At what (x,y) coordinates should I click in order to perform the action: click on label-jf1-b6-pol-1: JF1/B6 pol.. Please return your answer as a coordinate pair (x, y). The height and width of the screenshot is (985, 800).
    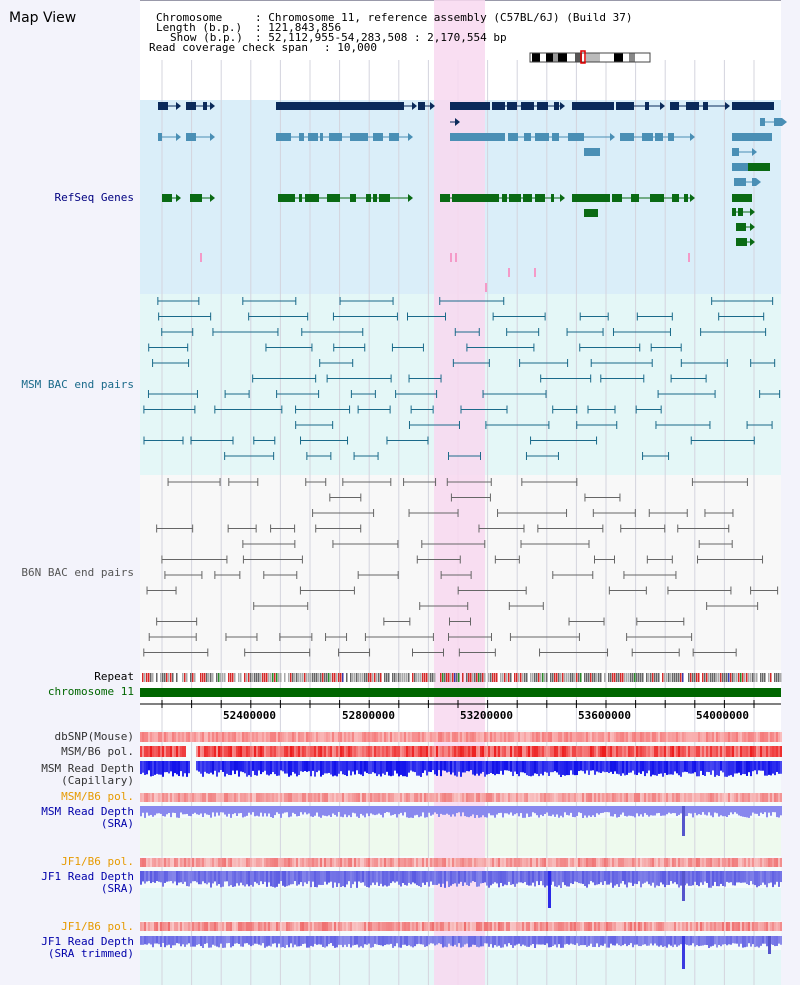
    Looking at the image, I should click on (97, 861).